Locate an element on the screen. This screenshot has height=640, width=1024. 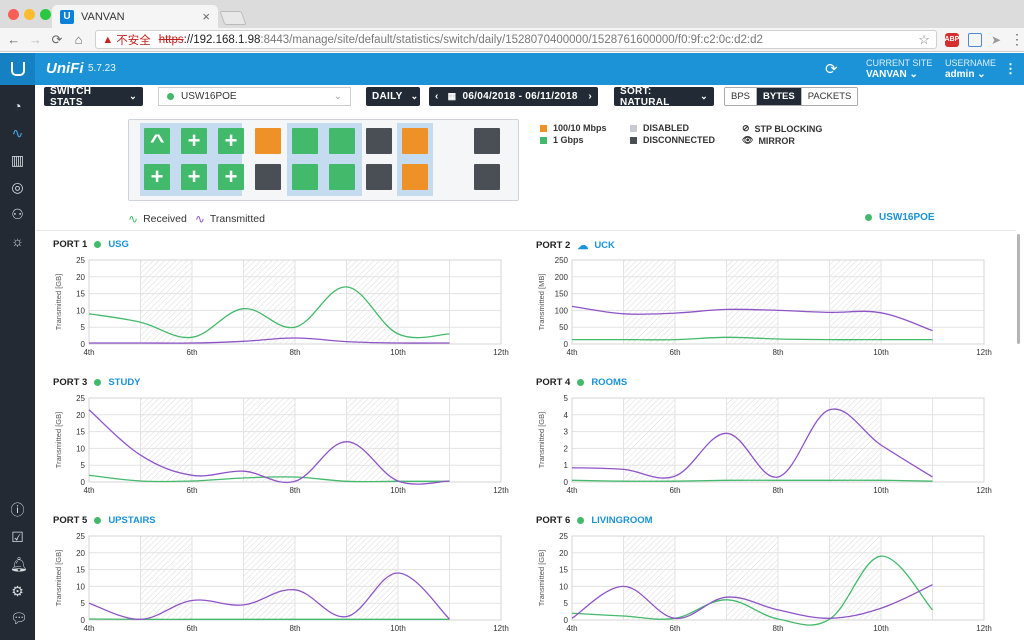
device-name-label: USW16POE is located at coordinates (900, 217).